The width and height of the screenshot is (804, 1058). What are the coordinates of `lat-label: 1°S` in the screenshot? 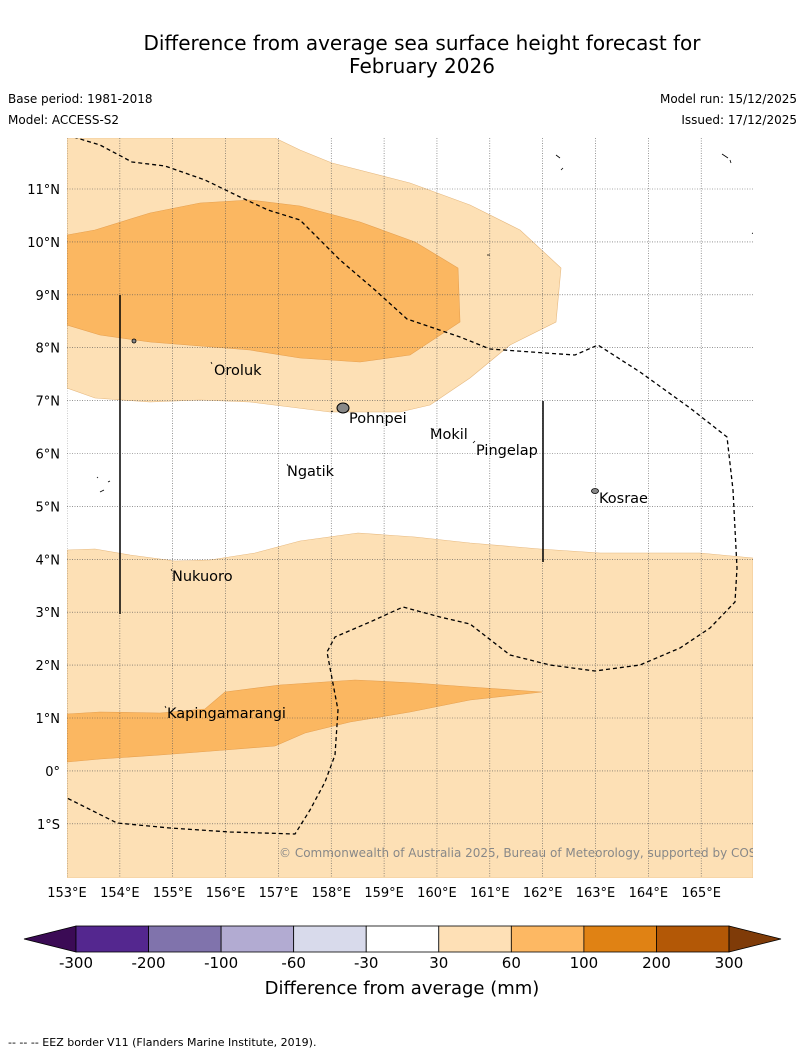 It's located at (48, 825).